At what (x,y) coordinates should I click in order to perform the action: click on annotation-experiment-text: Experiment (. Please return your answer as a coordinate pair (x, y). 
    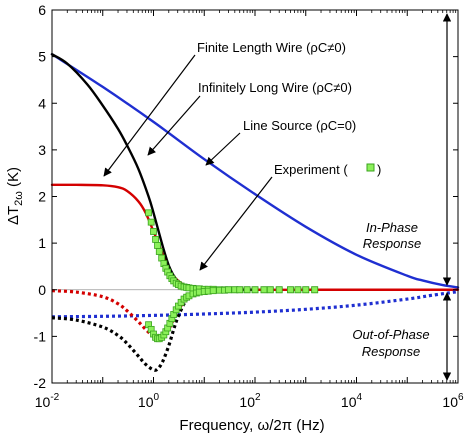
    Looking at the image, I should click on (311, 169).